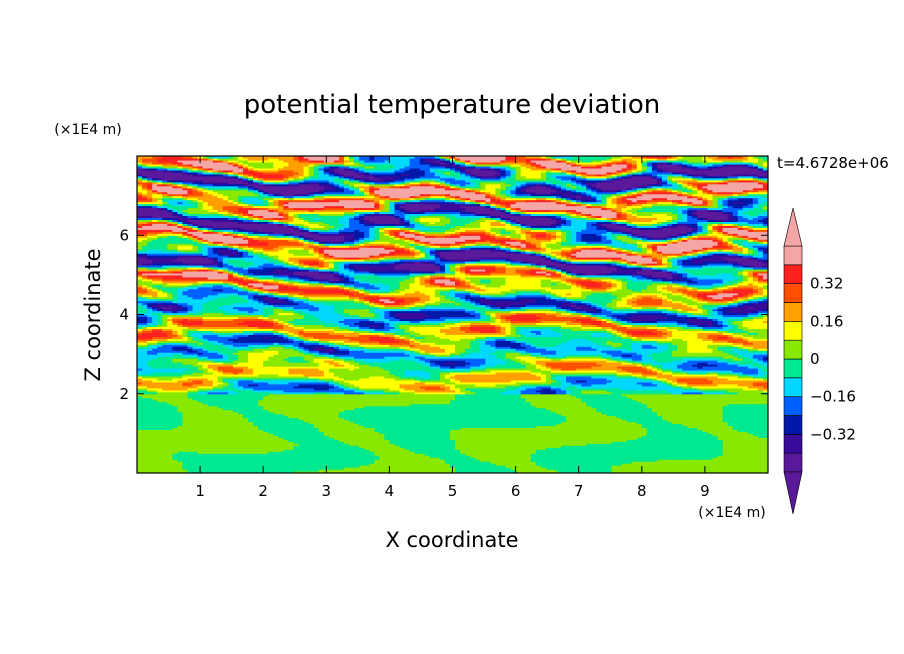 The image size is (904, 654). Describe the element at coordinates (87, 130) in the screenshot. I see `y-unit-label: (×1E4 m)` at that location.